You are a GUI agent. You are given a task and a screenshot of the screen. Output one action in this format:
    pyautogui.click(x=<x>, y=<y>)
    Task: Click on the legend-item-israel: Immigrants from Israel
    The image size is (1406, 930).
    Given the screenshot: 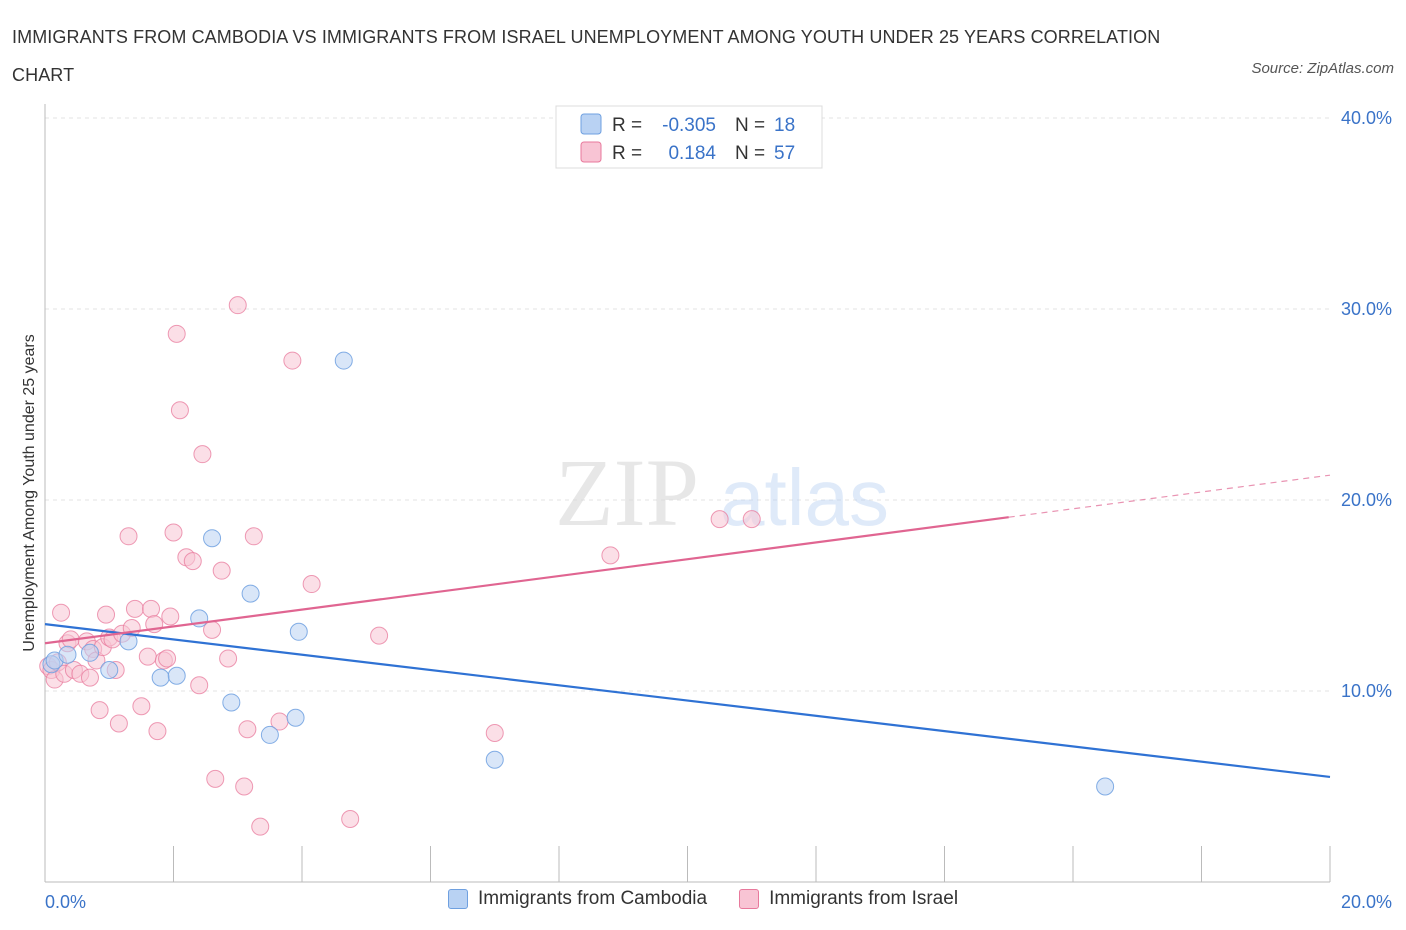 What is the action you would take?
    pyautogui.click(x=848, y=899)
    